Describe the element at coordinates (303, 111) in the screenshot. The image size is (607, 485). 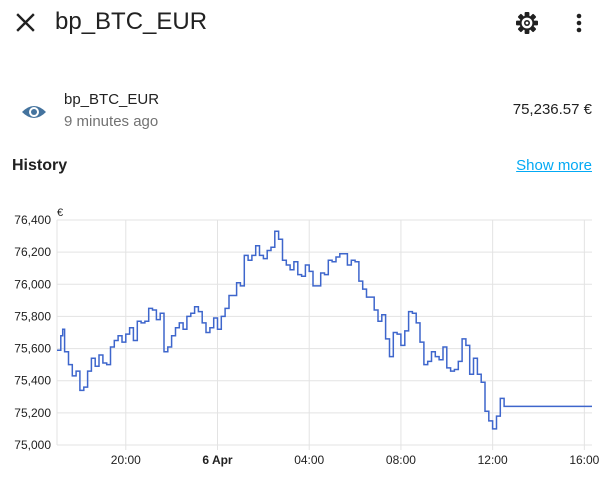
I see `entity-row: bp_BTC_EUR 9 minutes ago 75,236.57 €` at that location.